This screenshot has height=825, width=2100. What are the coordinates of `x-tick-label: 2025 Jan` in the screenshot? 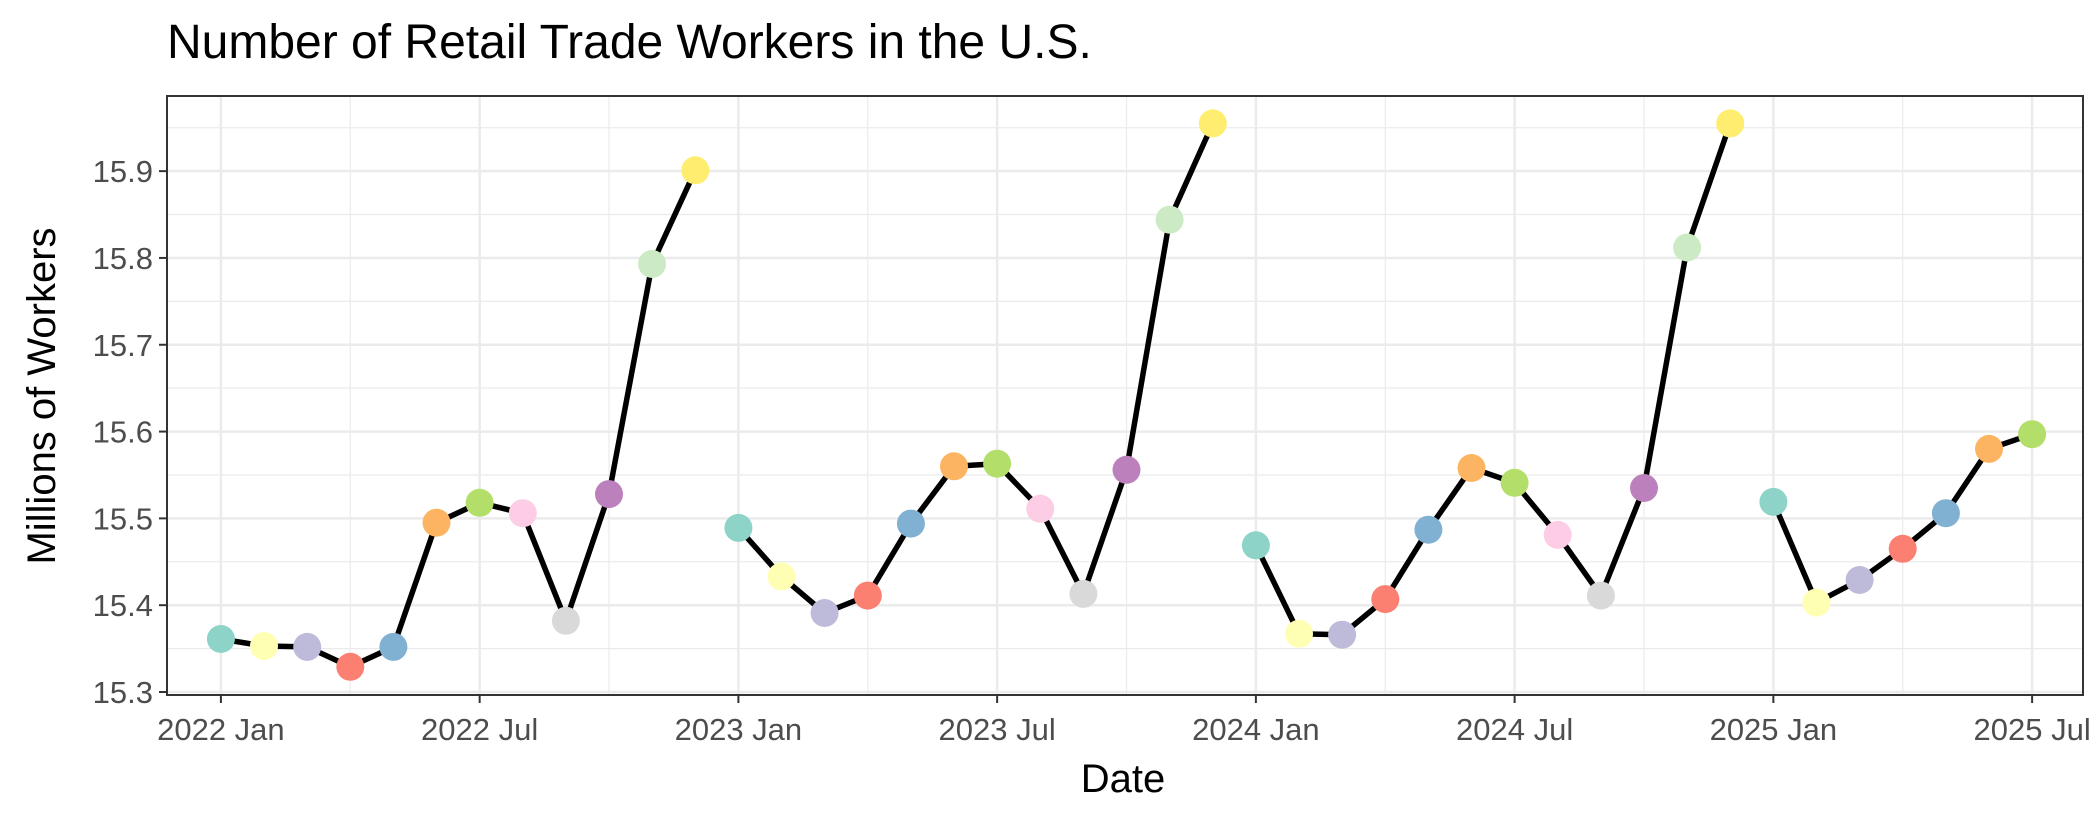 It's located at (1774, 729).